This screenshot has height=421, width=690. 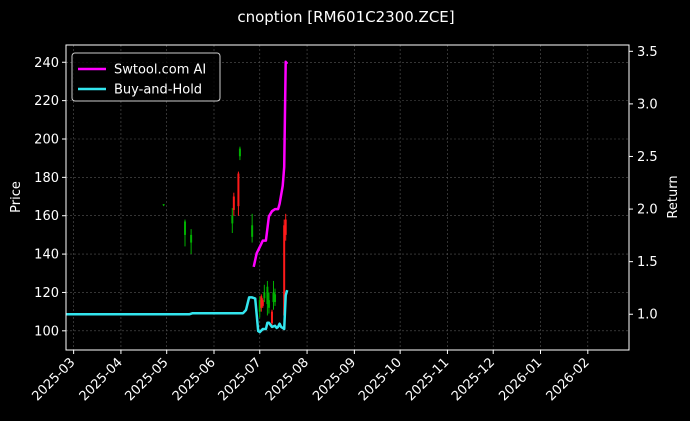 I want to click on y-right-tick-label: 2.5, so click(x=647, y=157).